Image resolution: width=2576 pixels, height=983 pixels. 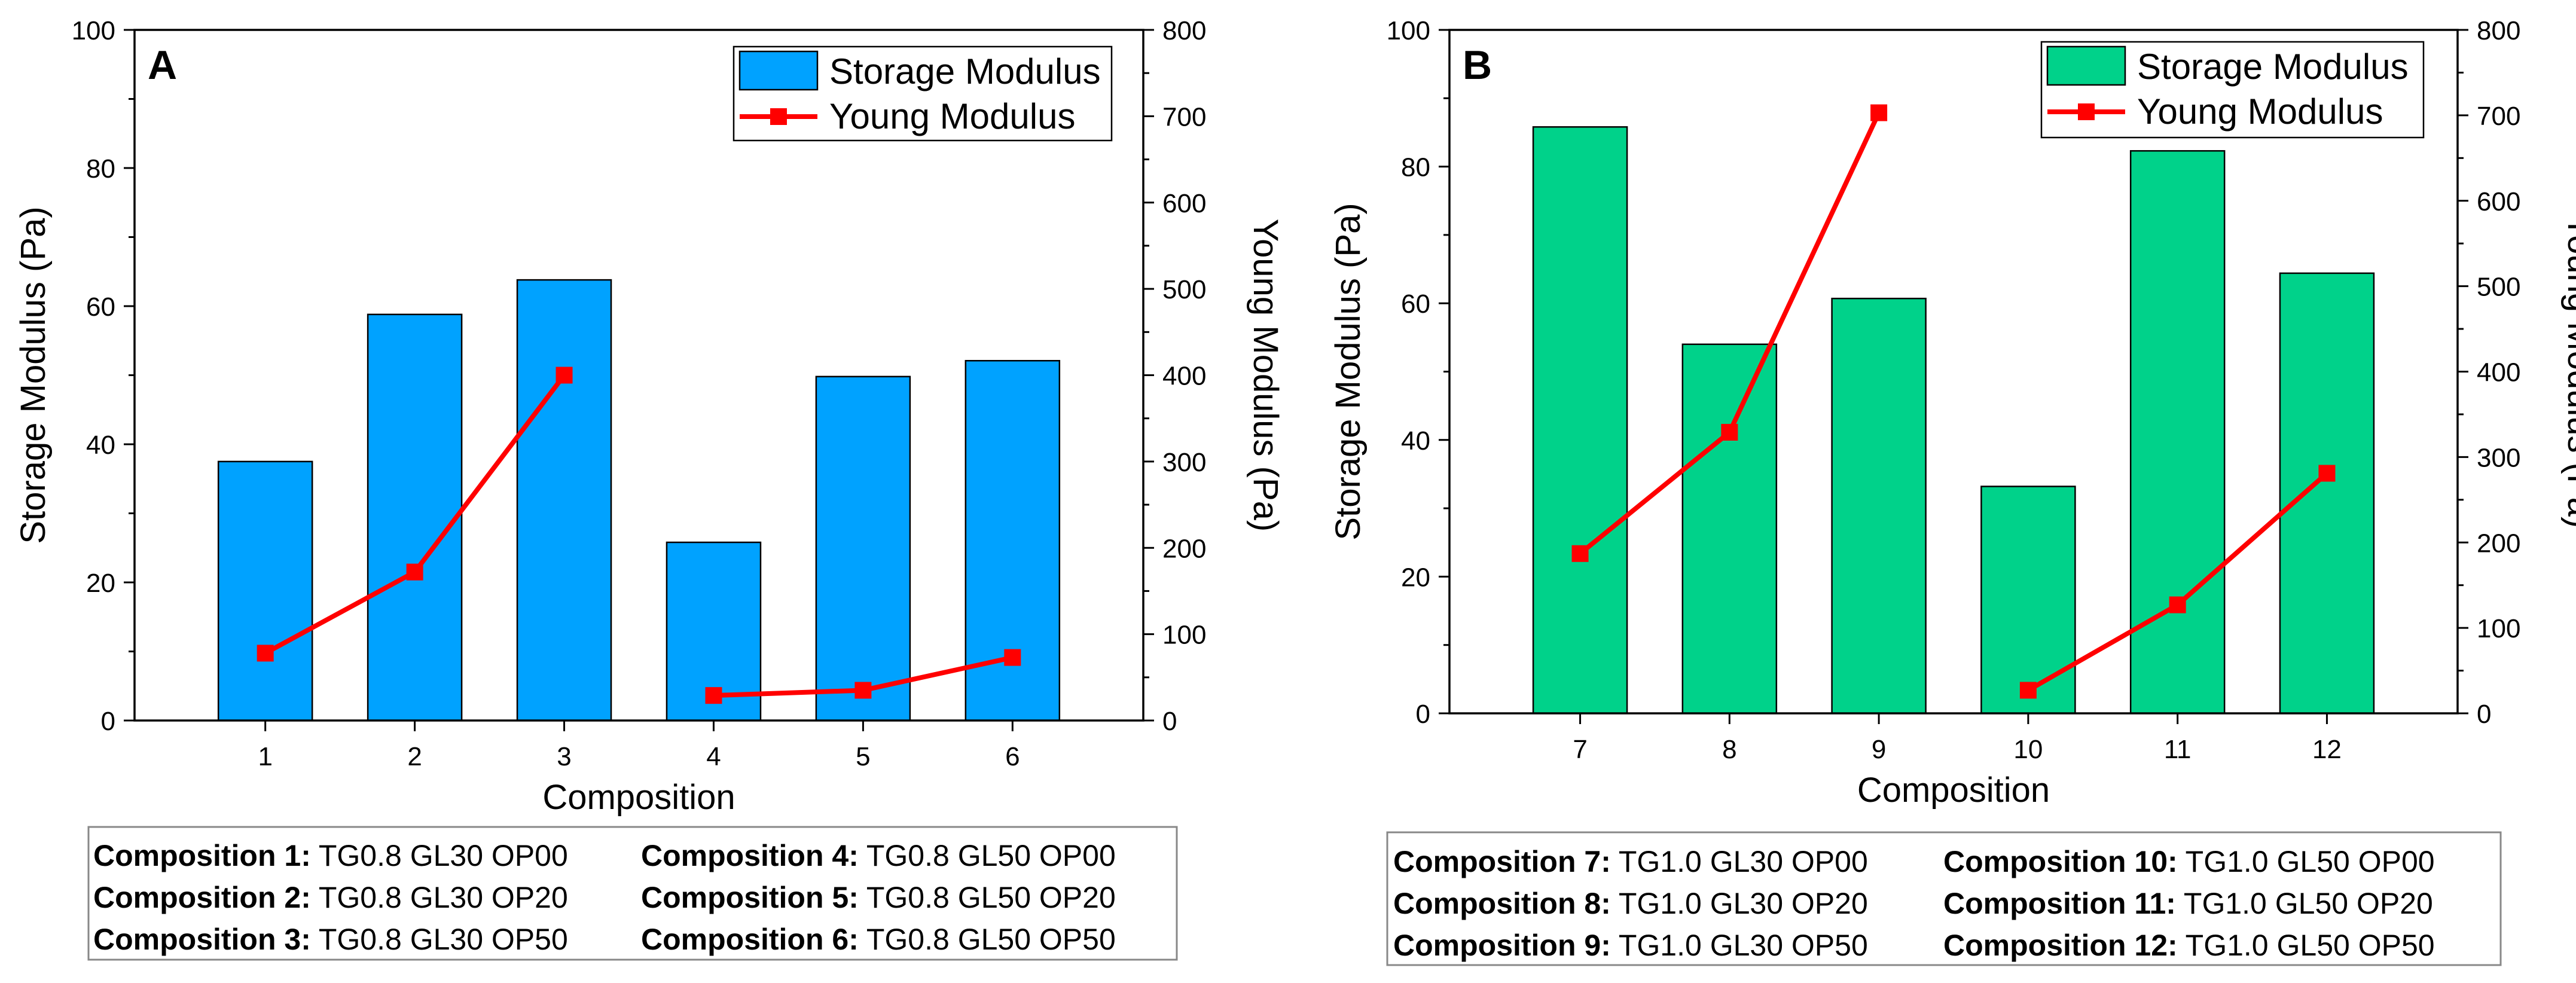 What do you see at coordinates (750, 856) in the screenshot?
I see `composition-label: Composition 4:` at bounding box center [750, 856].